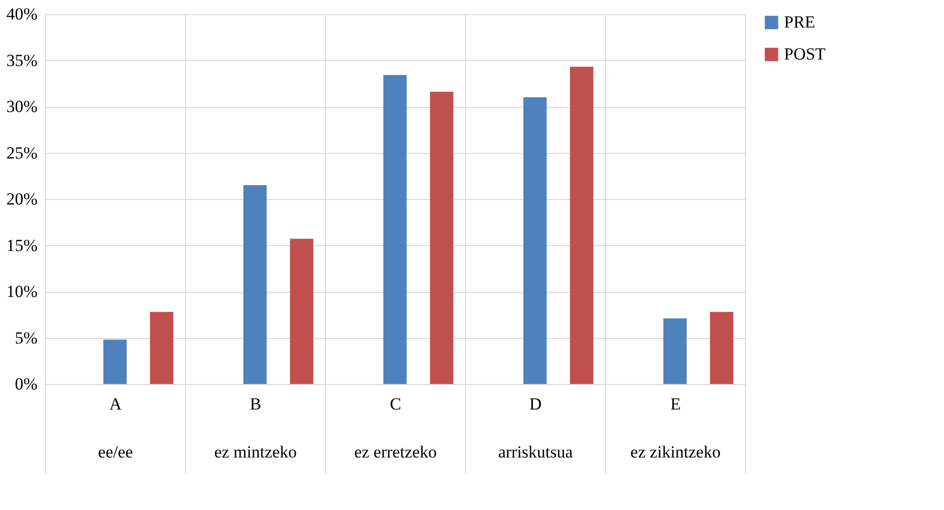  Describe the element at coordinates (26, 338) in the screenshot. I see `y-tick-label: 5%` at that location.